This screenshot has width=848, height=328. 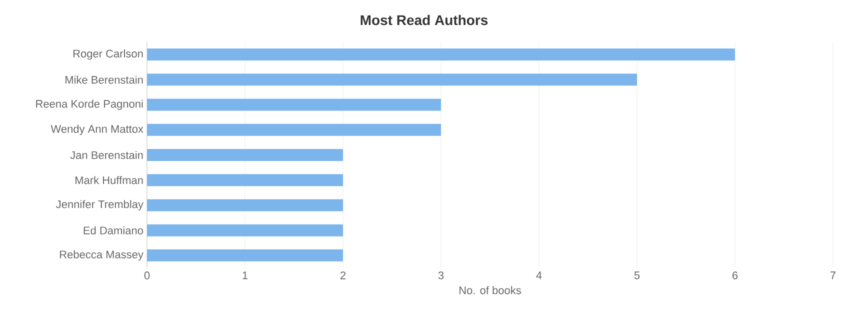 I want to click on chart-title: Most Read Authors, so click(x=424, y=20).